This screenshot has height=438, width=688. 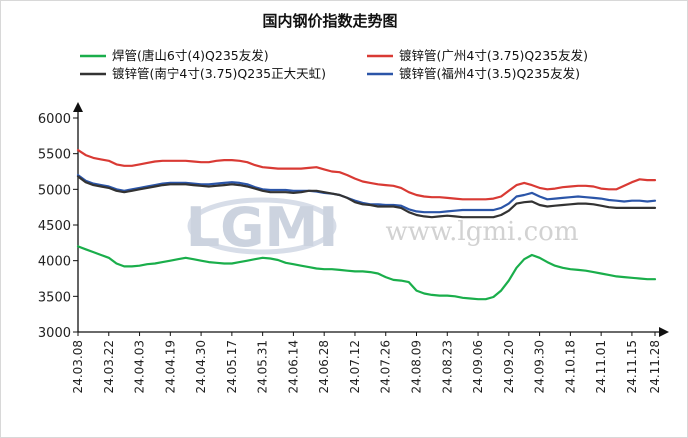 I want to click on legend-label: 镀锌管(福州4寸(3.5)Q235友发), so click(x=489, y=73).